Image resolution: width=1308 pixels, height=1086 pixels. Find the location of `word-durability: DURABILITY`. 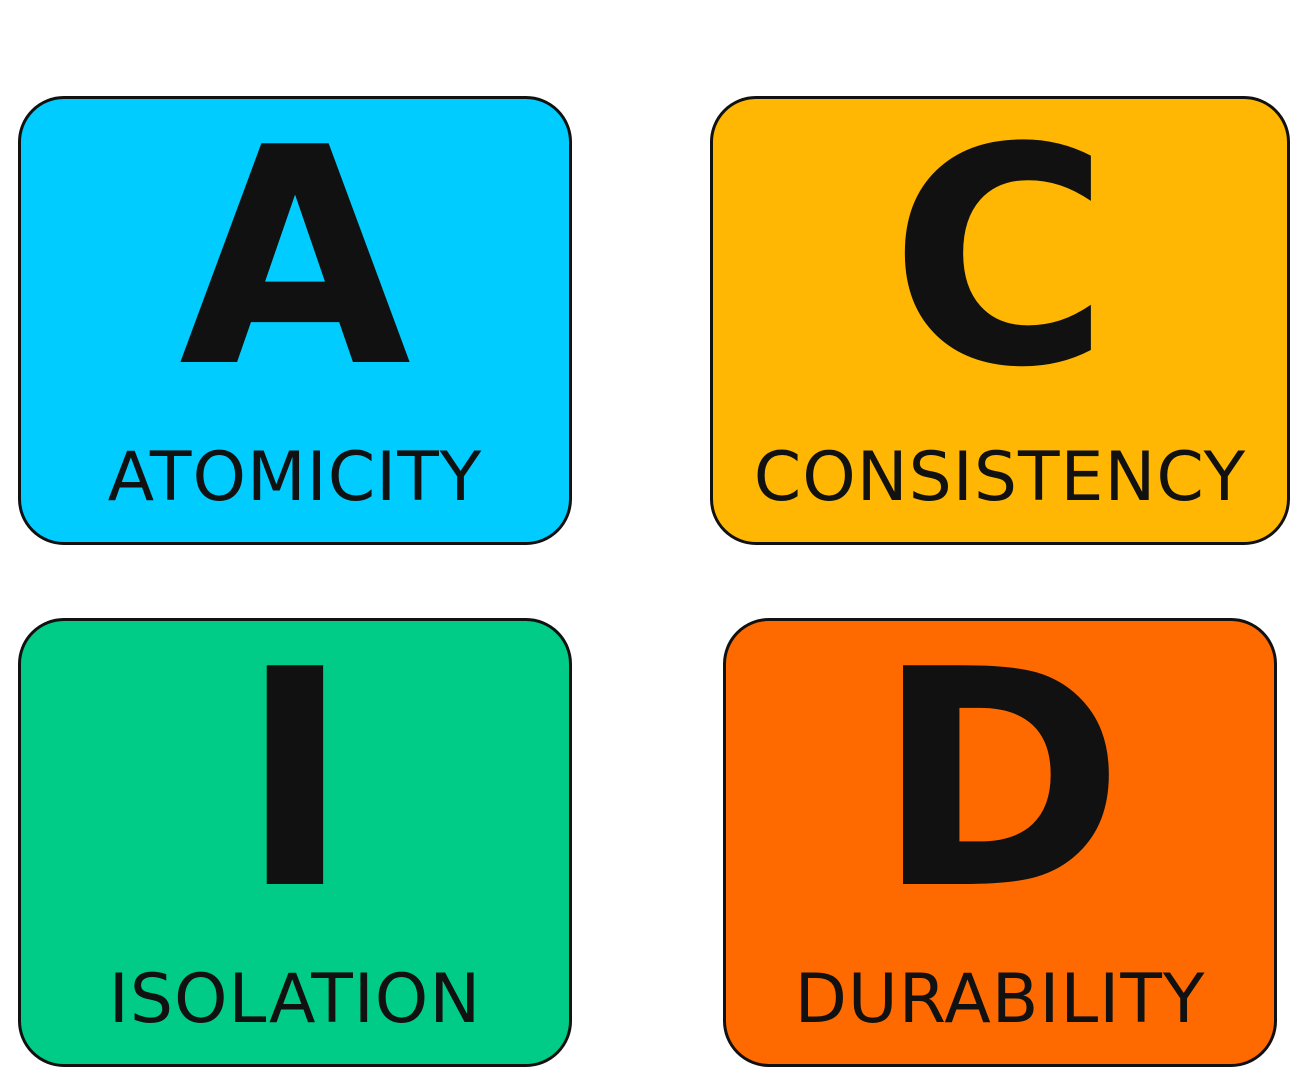

word-durability: DURABILITY is located at coordinates (1000, 999).